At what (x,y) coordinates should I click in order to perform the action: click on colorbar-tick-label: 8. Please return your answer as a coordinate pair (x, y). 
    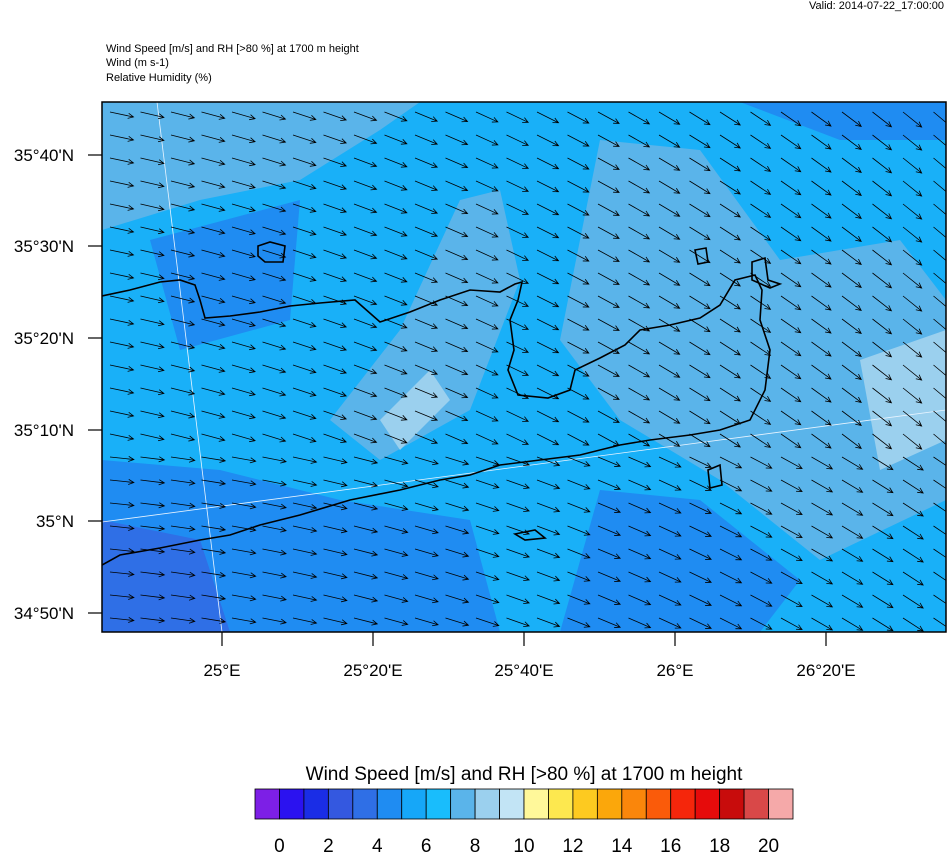
    Looking at the image, I should click on (475, 845).